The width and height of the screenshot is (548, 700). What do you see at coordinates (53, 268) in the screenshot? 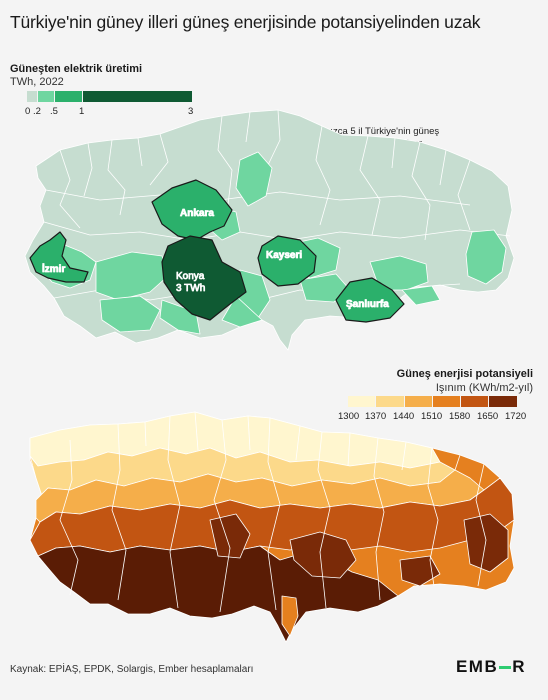
I see `map1-label-izmir: İzmir` at bounding box center [53, 268].